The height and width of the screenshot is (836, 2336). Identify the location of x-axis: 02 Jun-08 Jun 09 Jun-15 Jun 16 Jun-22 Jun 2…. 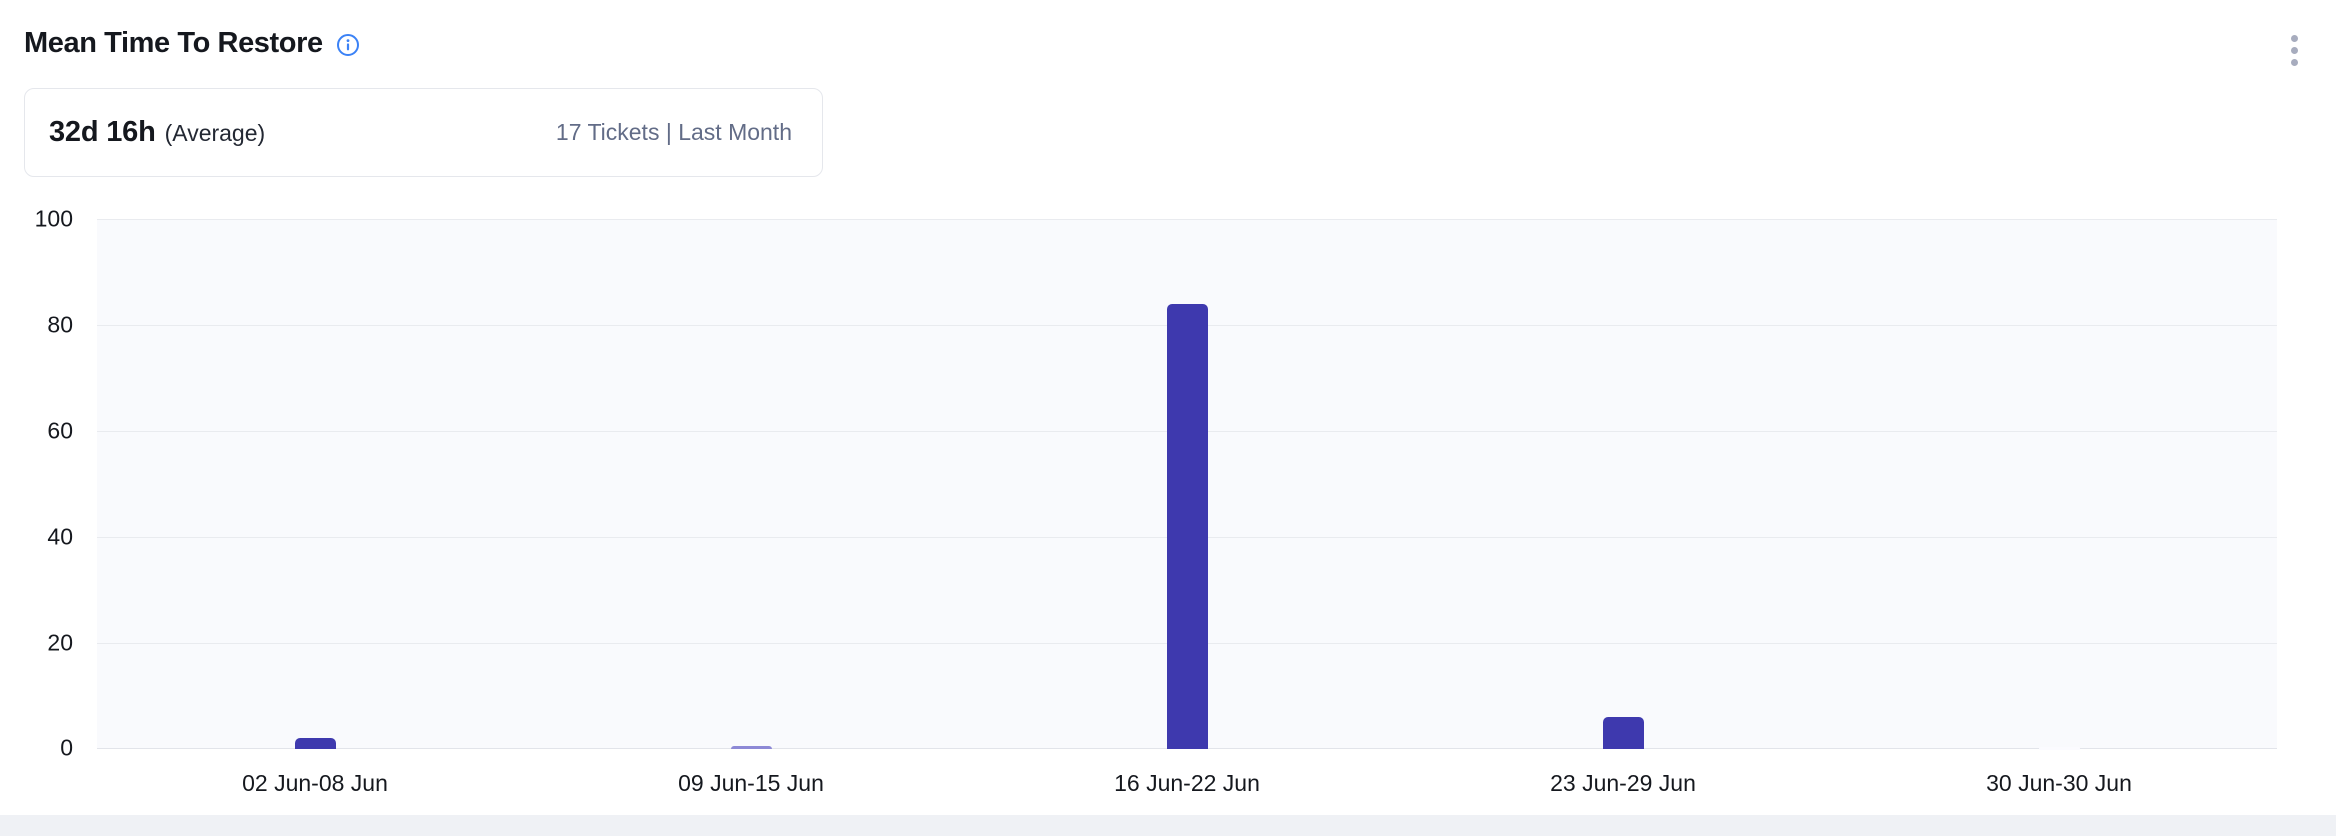
(1187, 787).